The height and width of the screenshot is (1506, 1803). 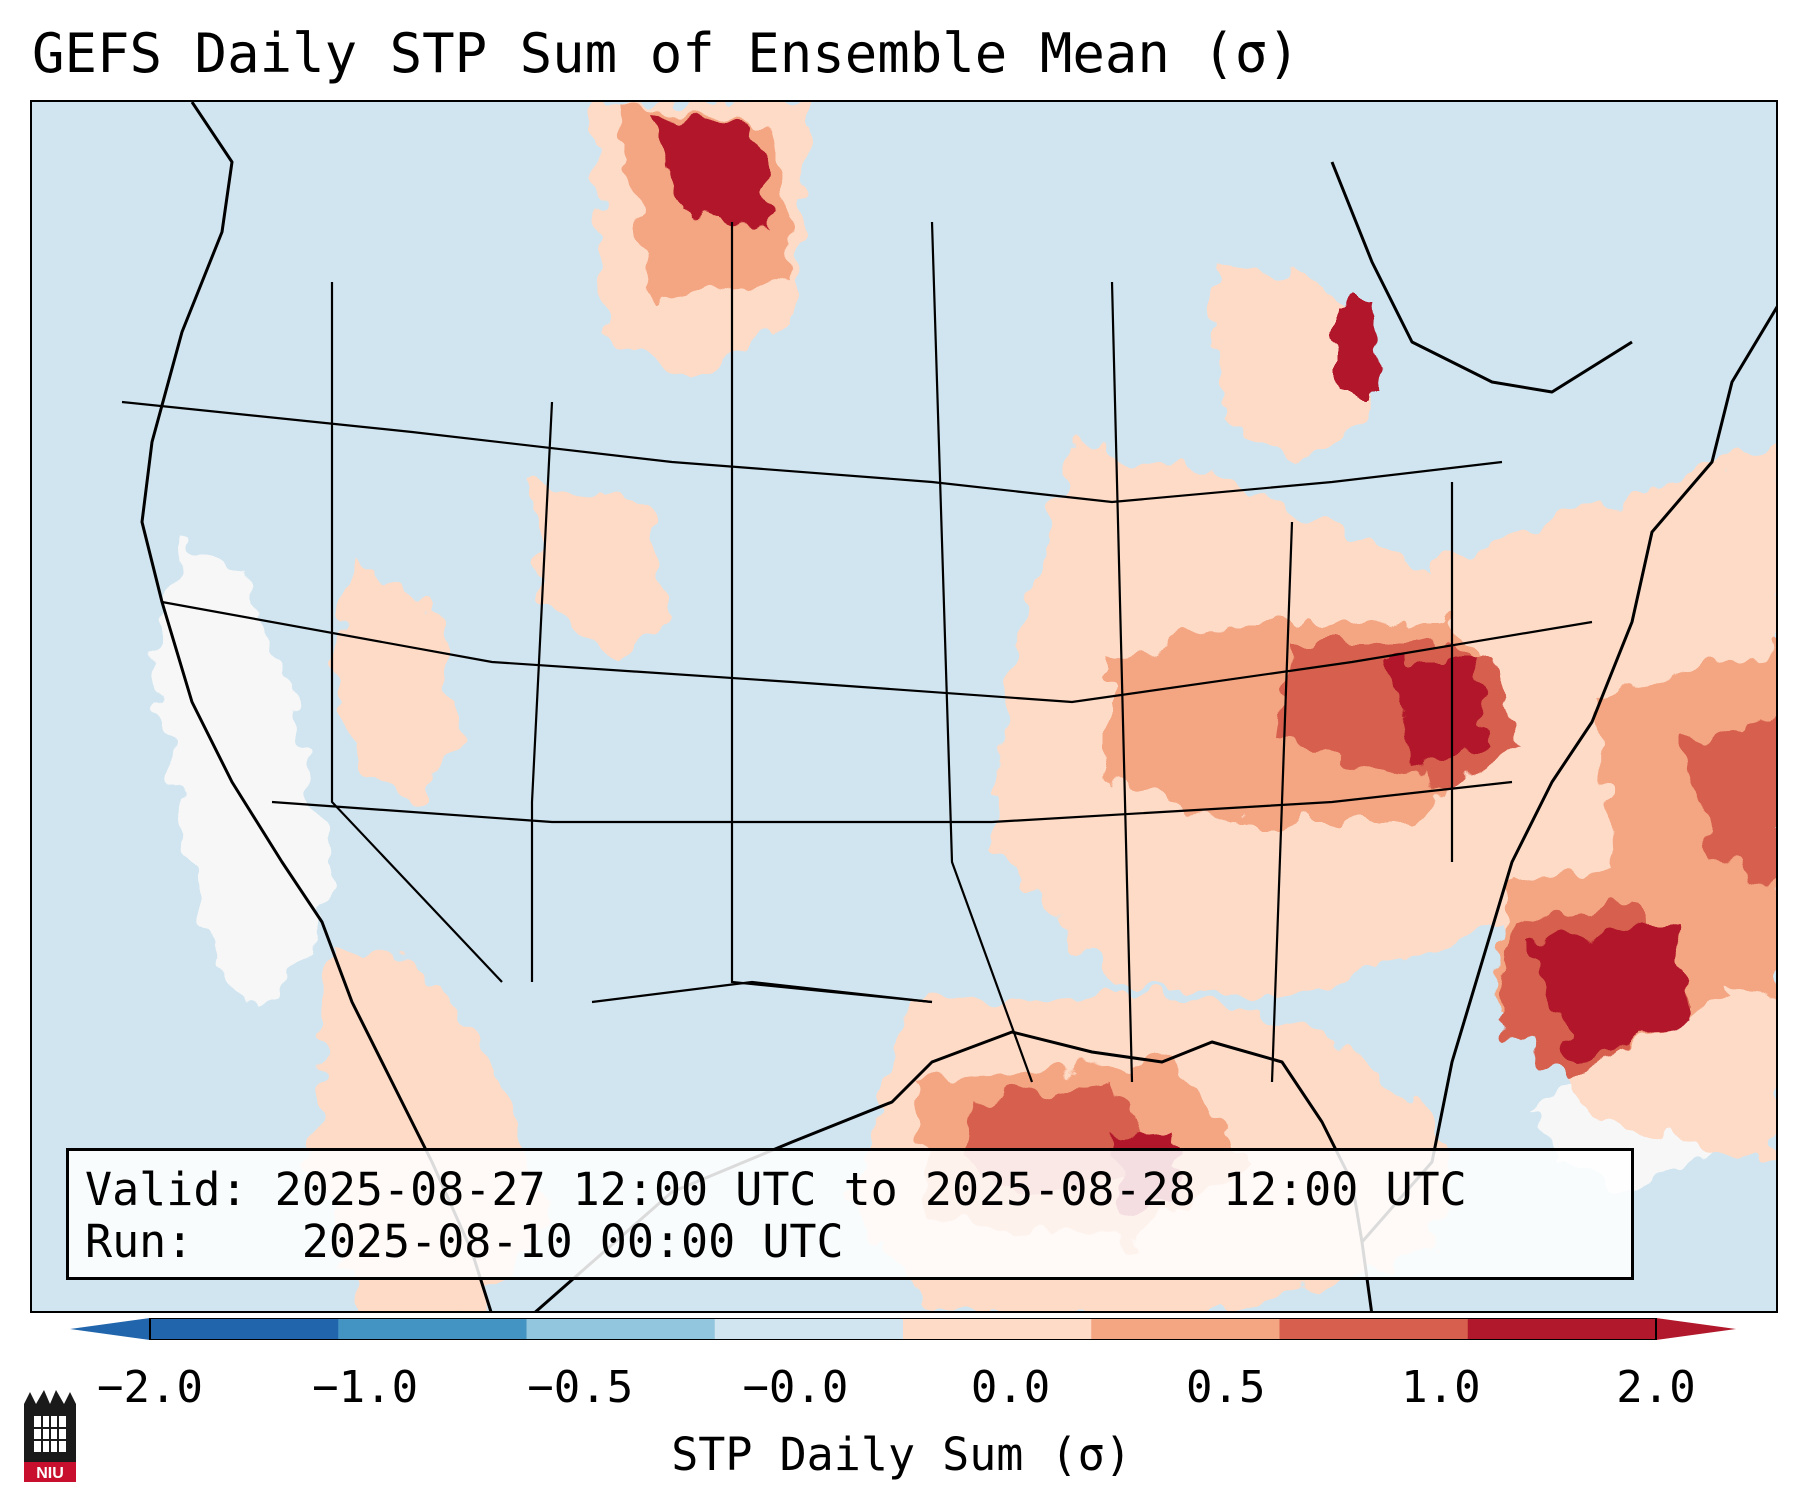 I want to click on colorbar-tick-label: 0.5, so click(x=1225, y=1387).